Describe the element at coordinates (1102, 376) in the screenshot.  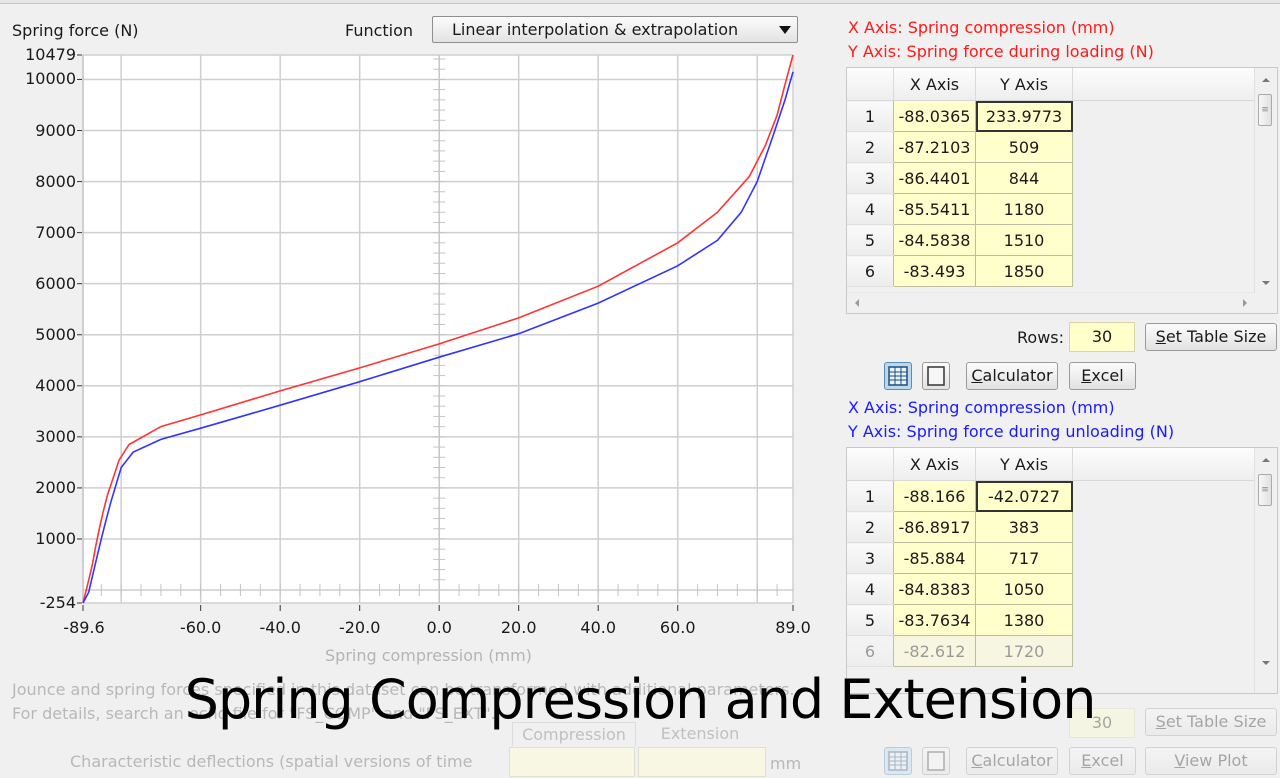
I see `loading-excel-button: Excel` at that location.